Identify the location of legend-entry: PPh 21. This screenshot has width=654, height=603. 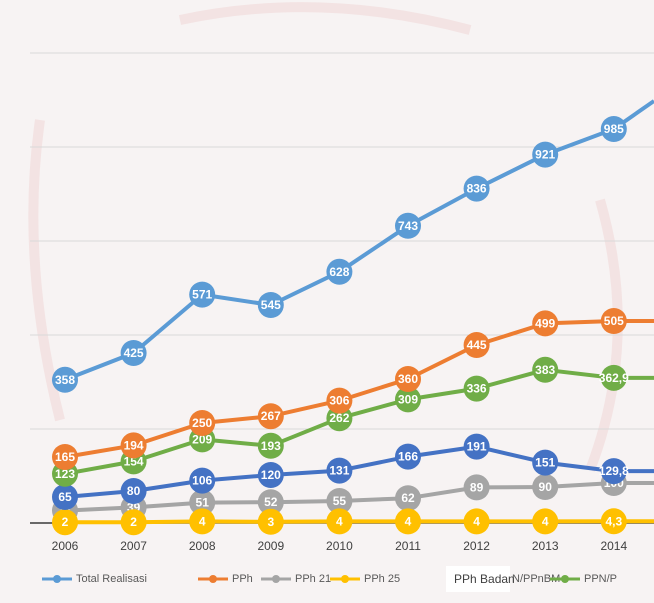
(296, 579).